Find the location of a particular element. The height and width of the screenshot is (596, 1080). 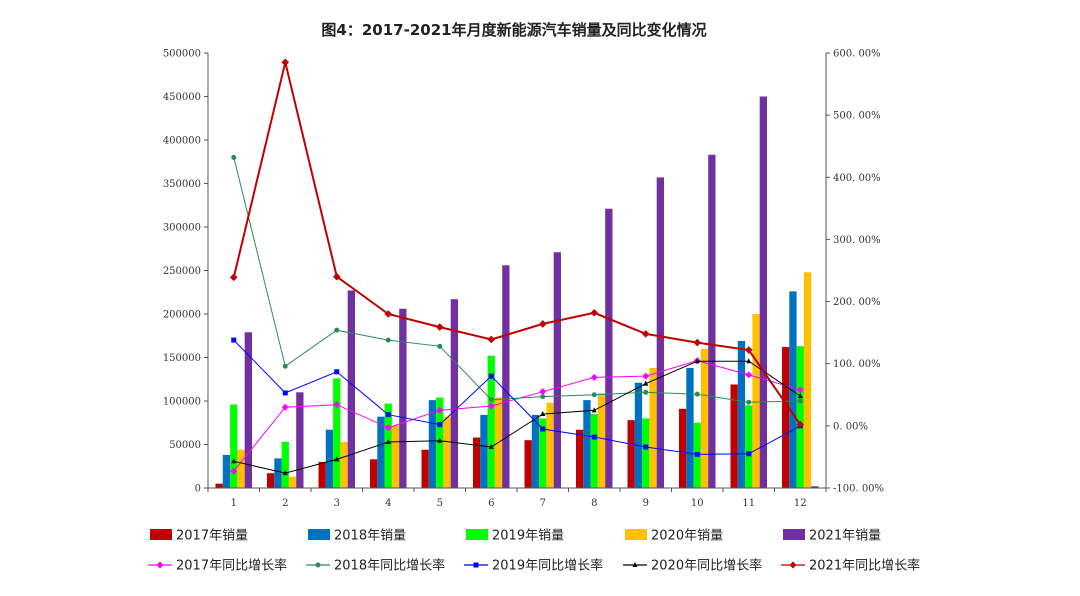

y-right-tick-label: -100. 00% is located at coordinates (858, 489).